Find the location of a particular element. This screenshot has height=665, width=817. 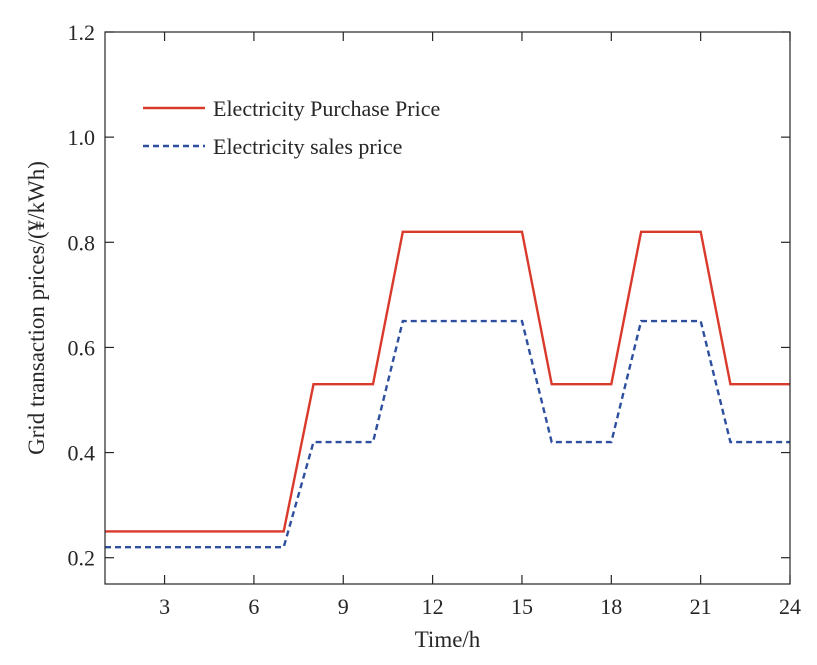

y-tick-label: 1.0 is located at coordinates (82, 137).